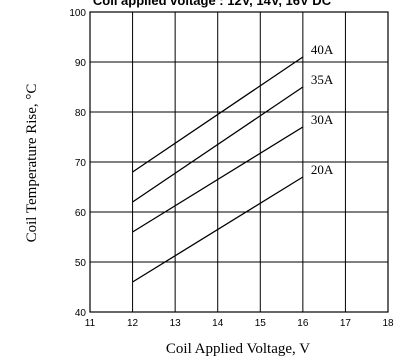 Image resolution: width=405 pixels, height=363 pixels. Describe the element at coordinates (176, 323) in the screenshot. I see `x-tick-label-13: 13` at that location.